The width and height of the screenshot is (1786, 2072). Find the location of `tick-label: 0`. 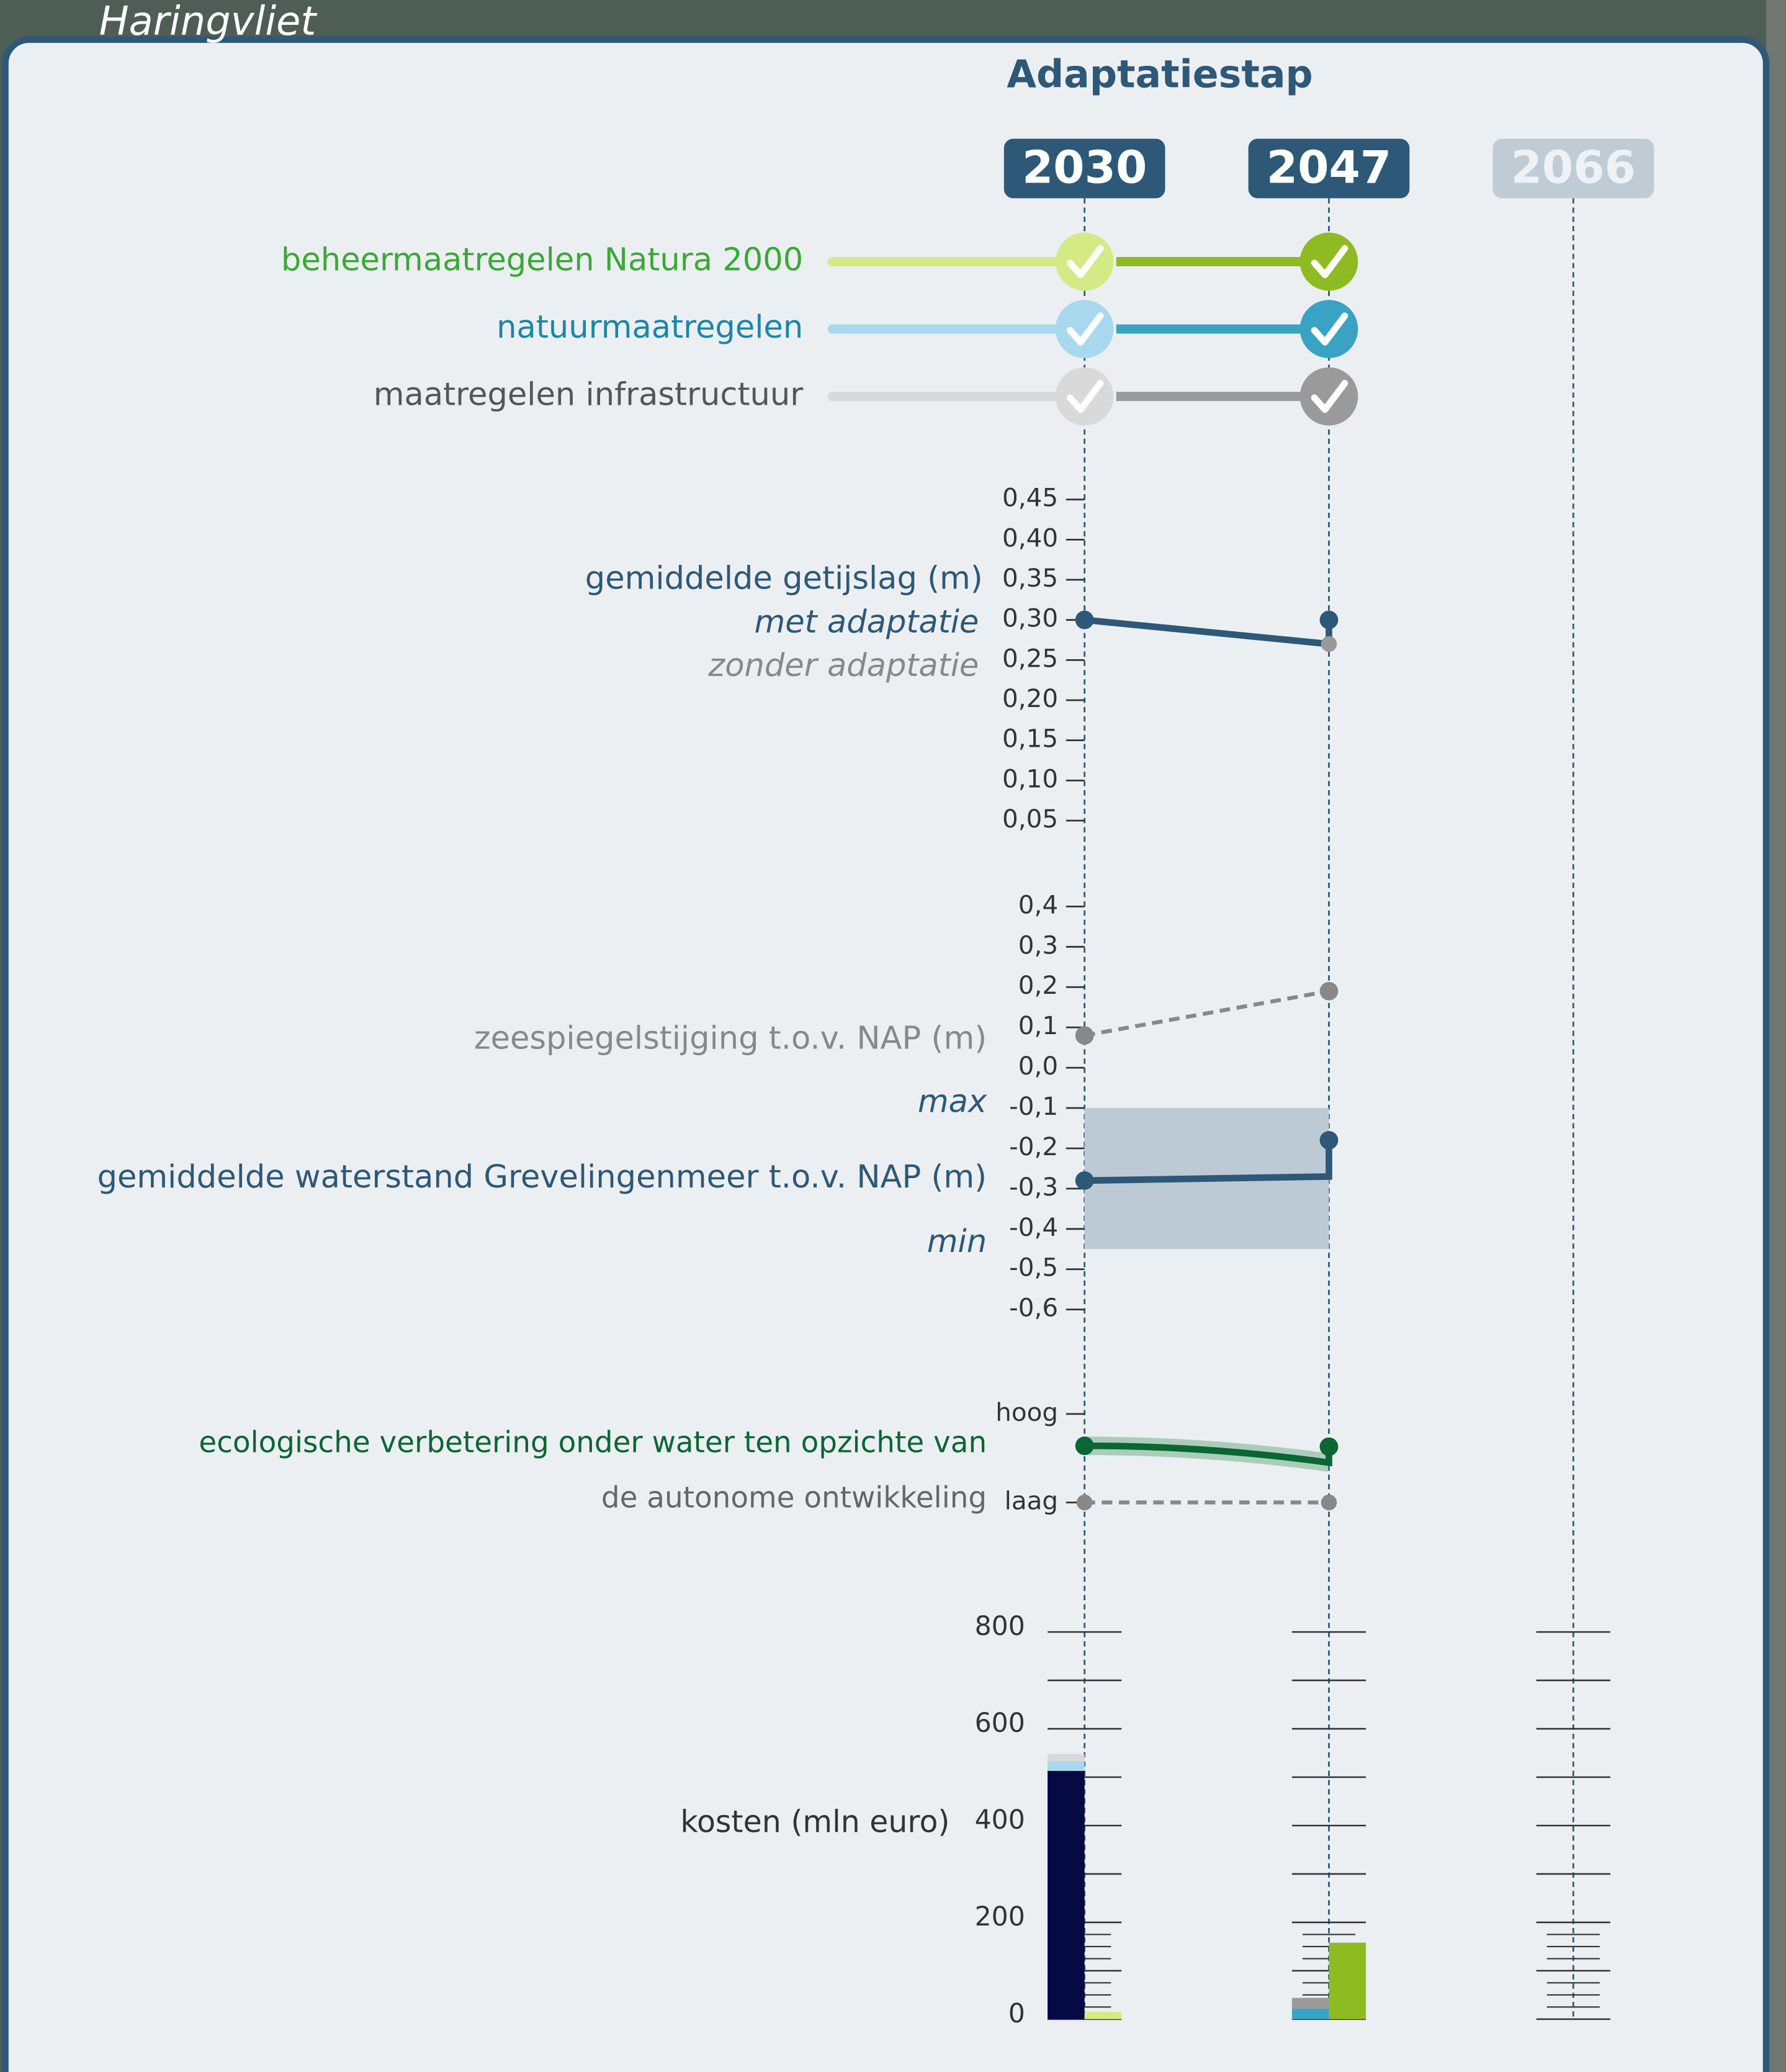

tick-label: 0 is located at coordinates (1016, 2013).